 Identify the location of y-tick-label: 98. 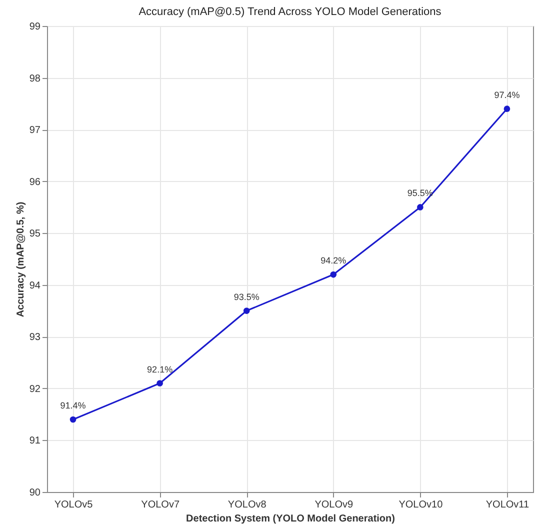
(35, 78).